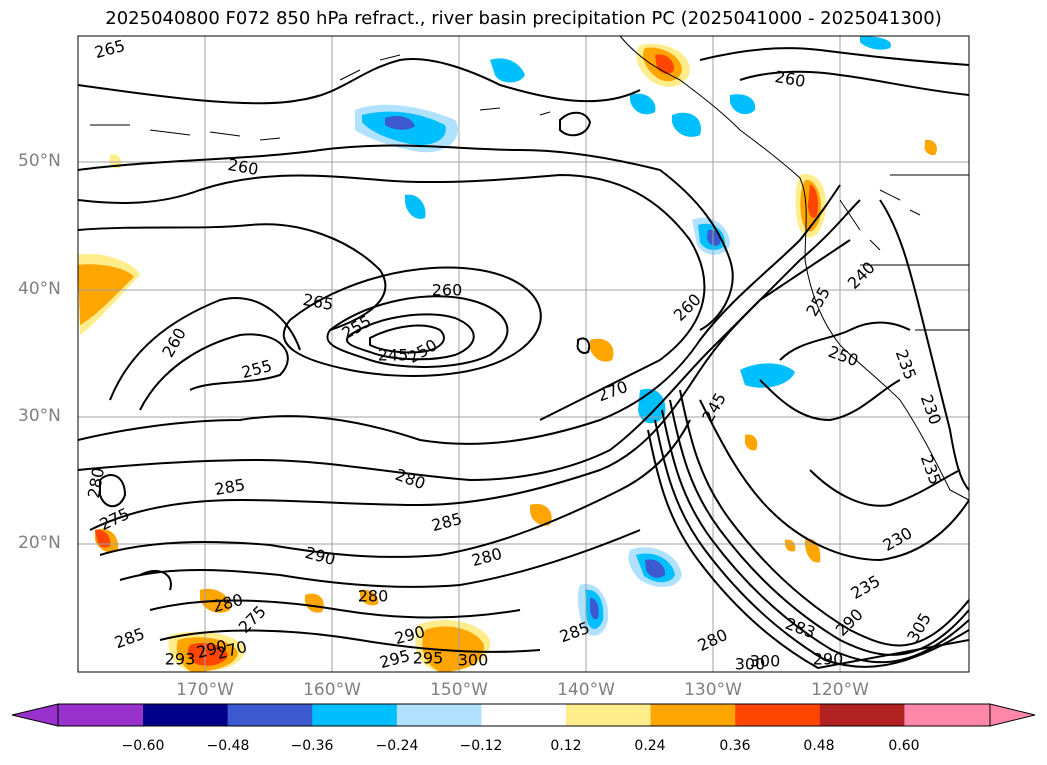 The width and height of the screenshot is (1047, 765). I want to click on contour-label: 270, so click(612, 391).